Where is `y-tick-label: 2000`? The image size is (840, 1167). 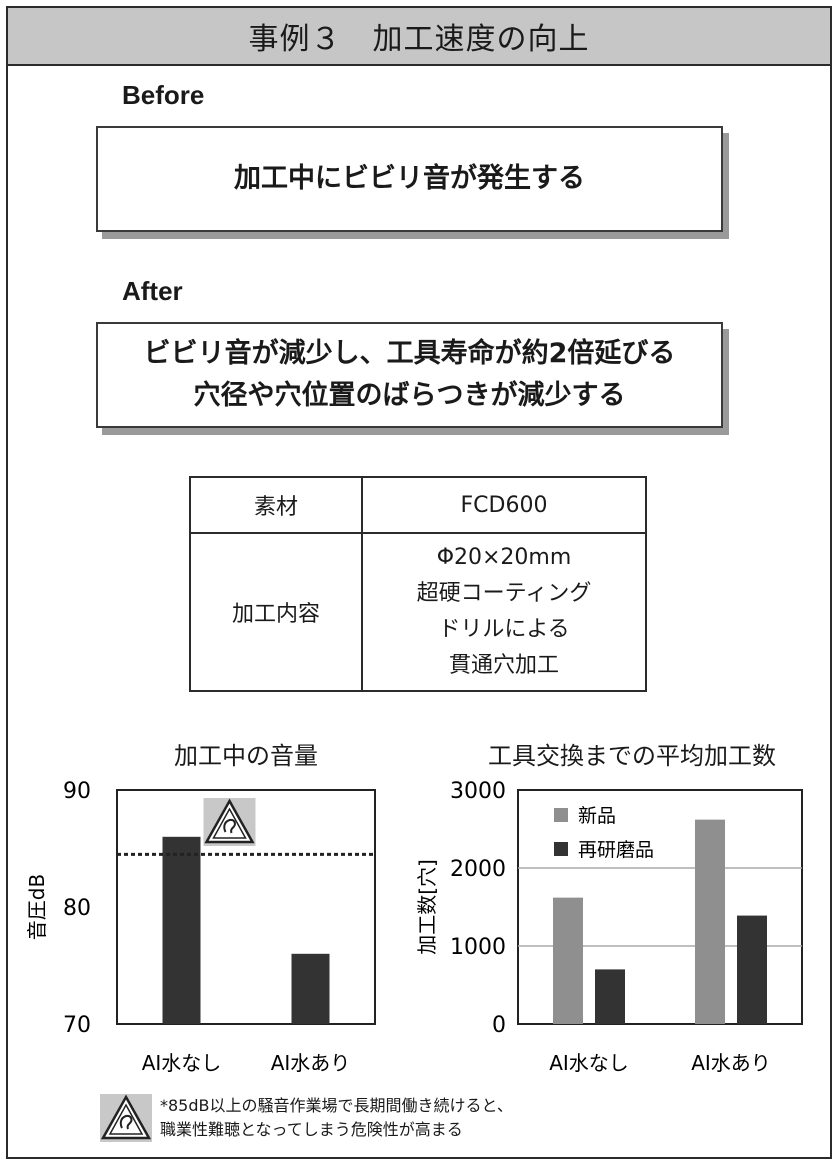 y-tick-label: 2000 is located at coordinates (478, 869).